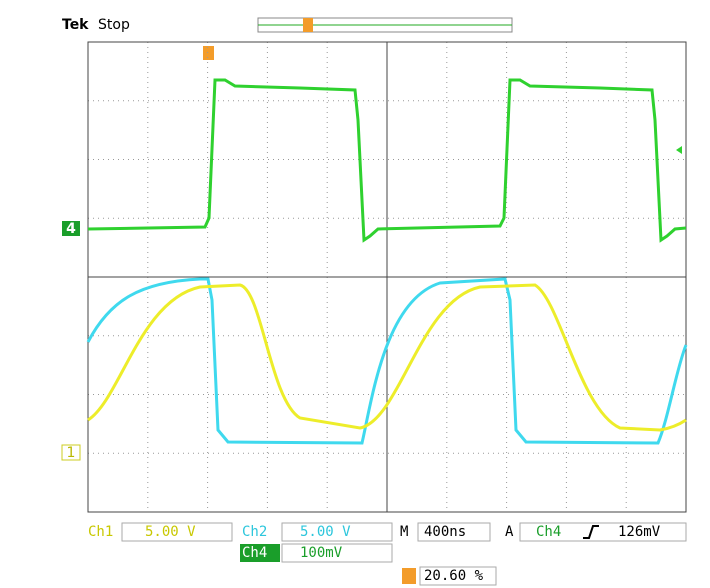  What do you see at coordinates (325, 532) in the screenshot?
I see `ch2-scale: 5.00 V` at bounding box center [325, 532].